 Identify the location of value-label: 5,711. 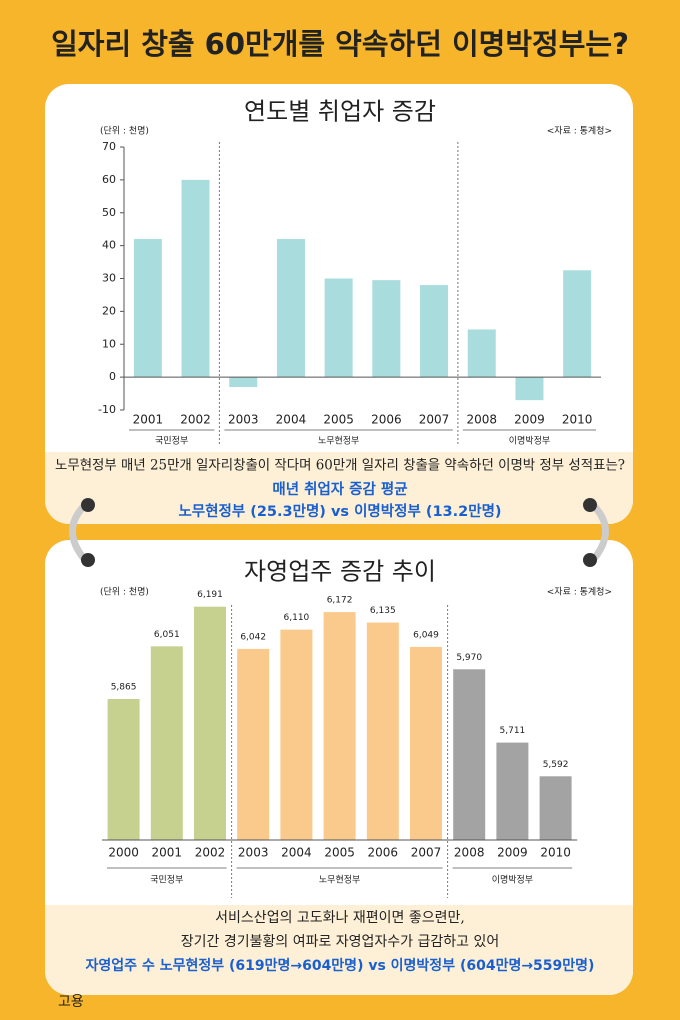
(513, 731).